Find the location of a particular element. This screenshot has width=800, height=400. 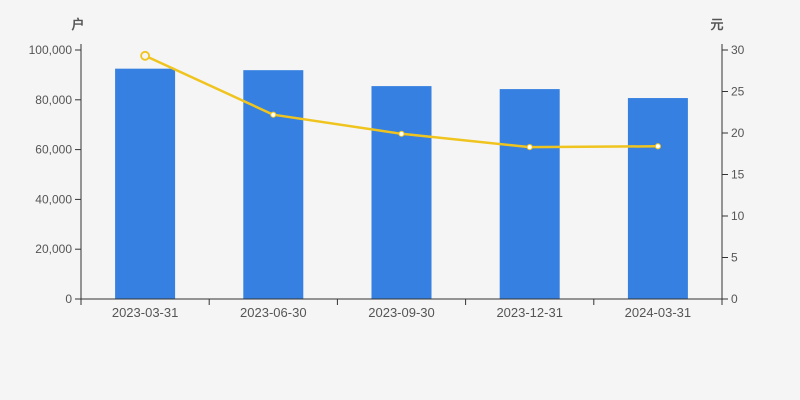

left-axis-tick-label: 20,000 is located at coordinates (53, 249).